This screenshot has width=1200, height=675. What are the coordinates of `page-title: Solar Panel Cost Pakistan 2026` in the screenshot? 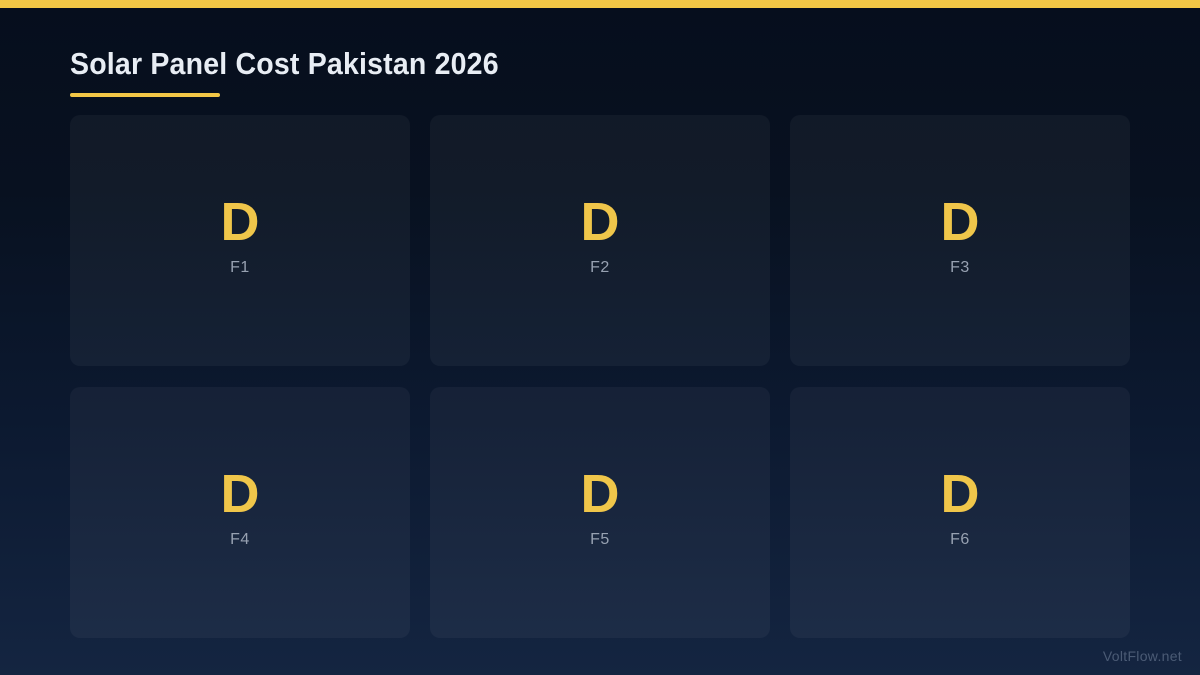 It's located at (284, 63).